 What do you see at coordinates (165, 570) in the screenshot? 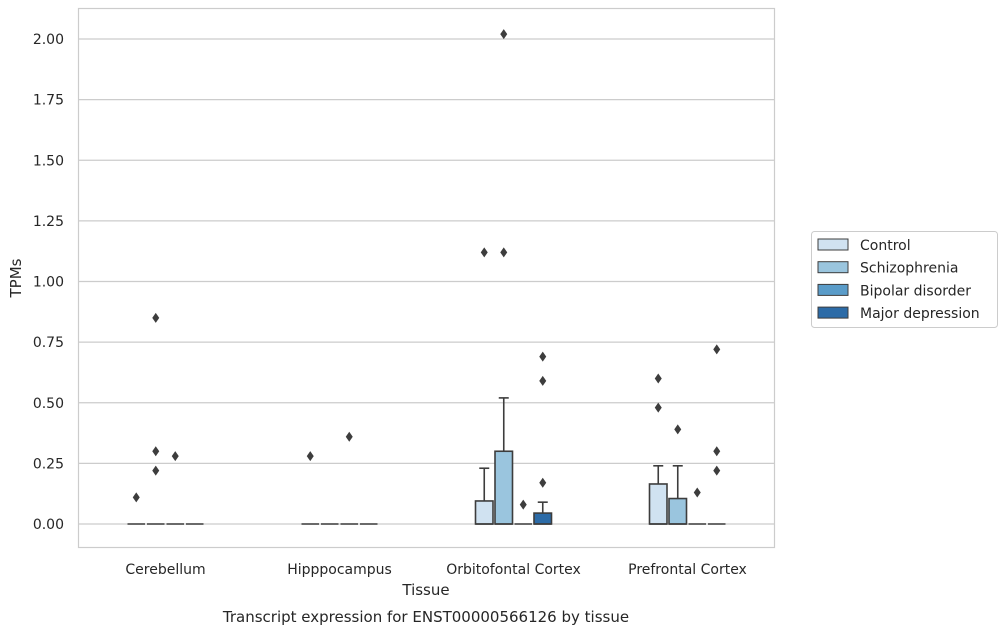
I see `x-tick-label: Cerebellum` at bounding box center [165, 570].